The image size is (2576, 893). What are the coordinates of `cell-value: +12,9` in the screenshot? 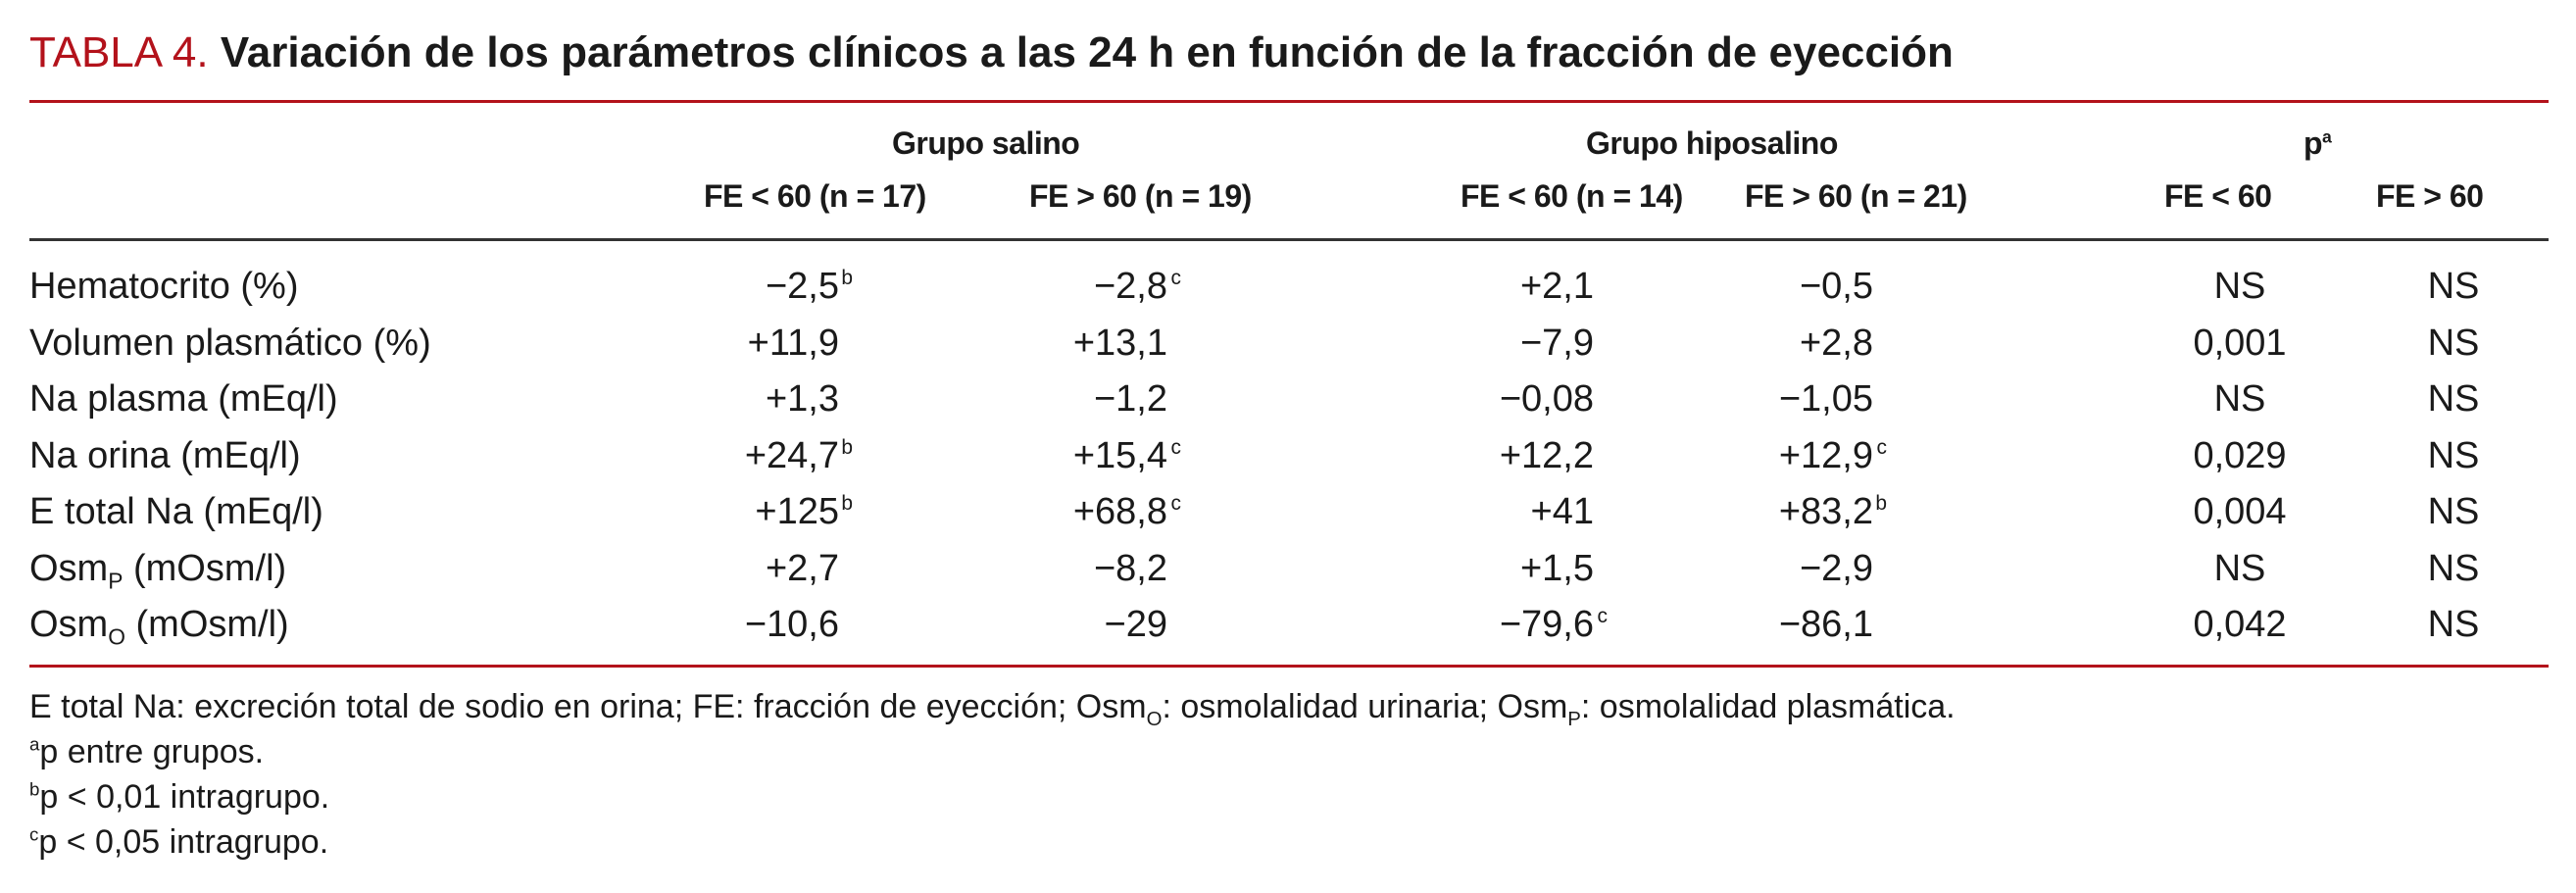 It's located at (1825, 455).